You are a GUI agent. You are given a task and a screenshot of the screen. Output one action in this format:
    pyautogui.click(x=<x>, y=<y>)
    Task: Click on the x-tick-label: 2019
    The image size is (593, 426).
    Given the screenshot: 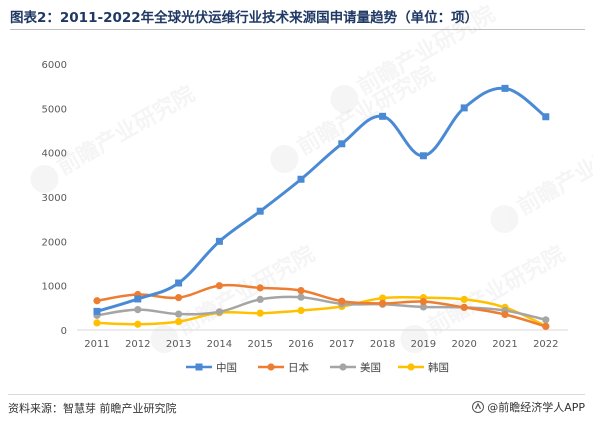 What is the action you would take?
    pyautogui.click(x=423, y=344)
    